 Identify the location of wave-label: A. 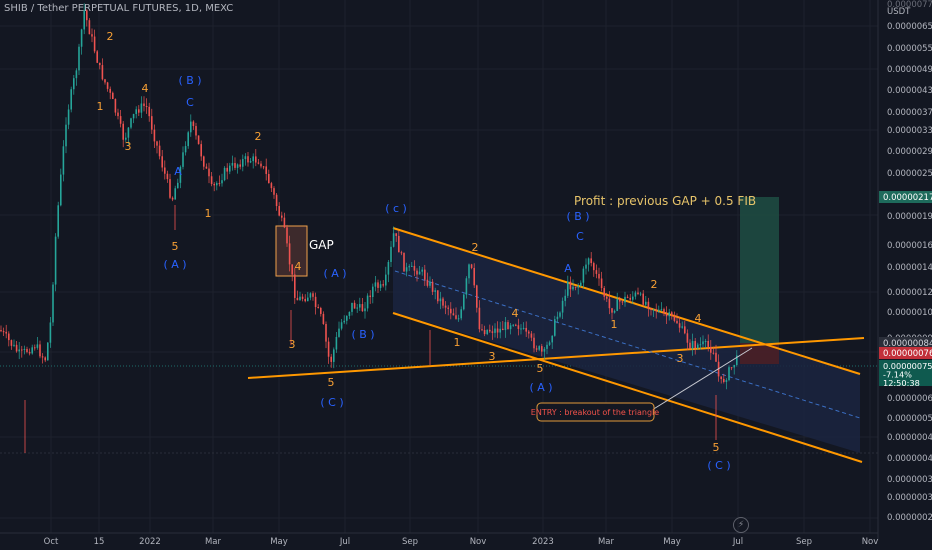
(178, 171).